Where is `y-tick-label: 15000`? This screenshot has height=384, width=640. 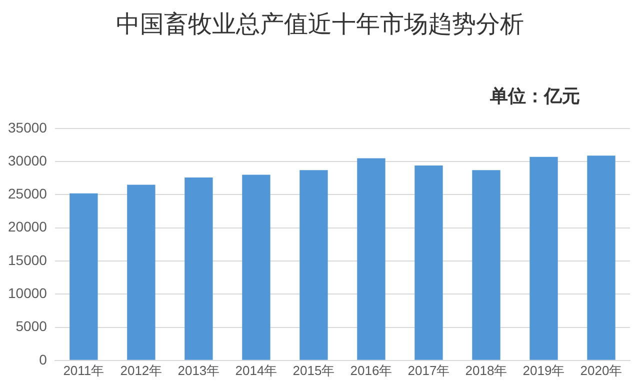 y-tick-label: 15000 is located at coordinates (28, 260).